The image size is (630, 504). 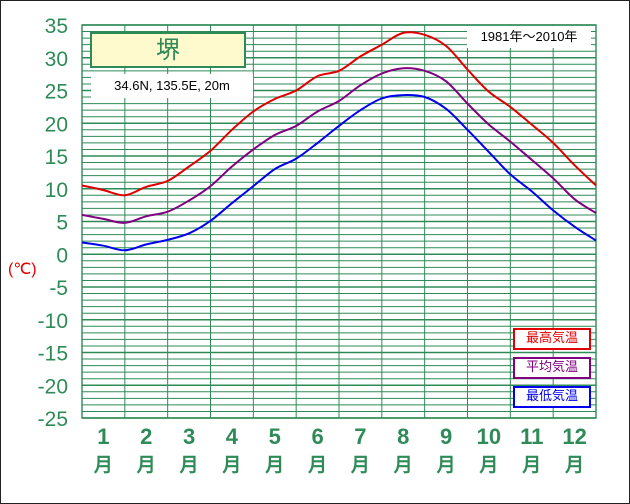 I want to click on y-tick-label: 30, so click(x=56, y=59).